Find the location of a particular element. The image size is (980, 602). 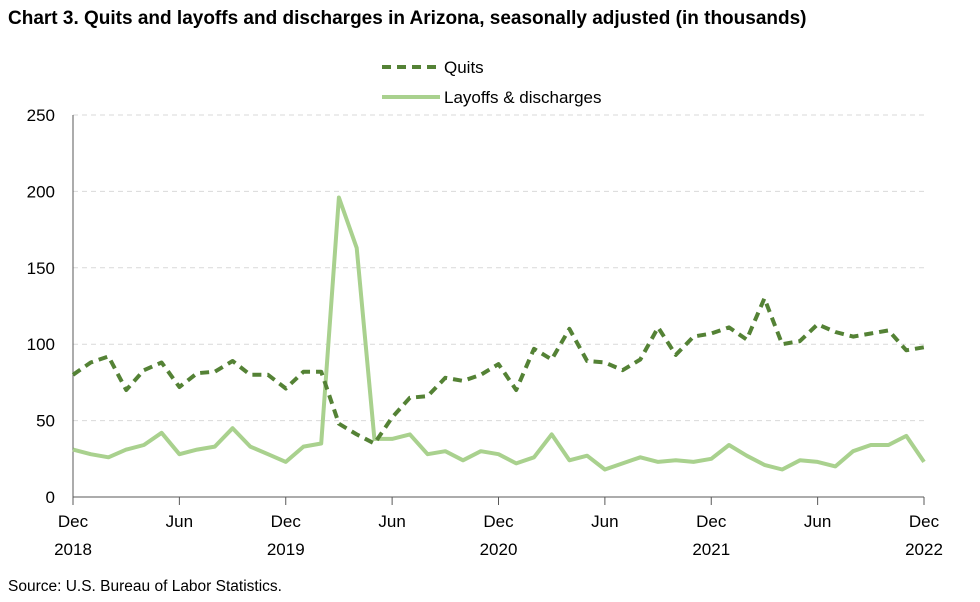

x-tick-year: 2022 is located at coordinates (924, 549).